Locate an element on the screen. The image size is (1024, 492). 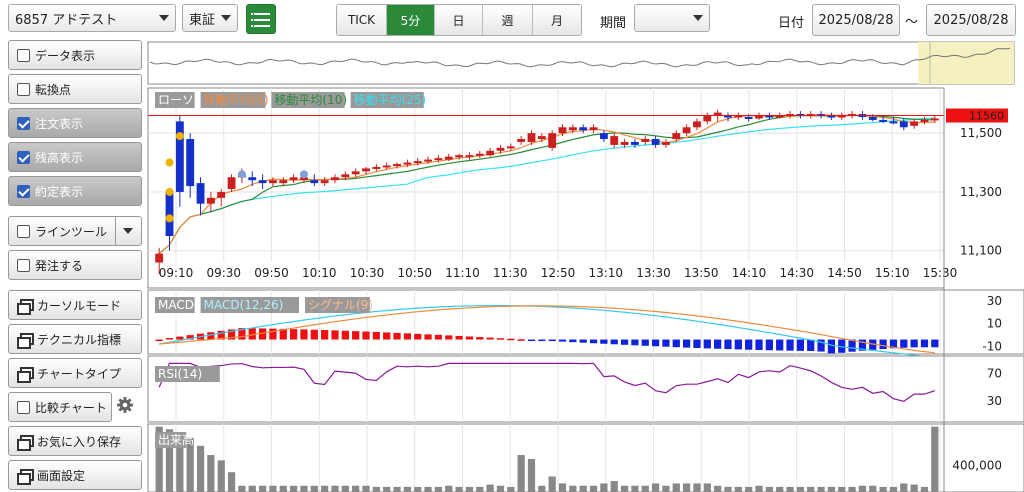
time-tick-label: 15:30 is located at coordinates (940, 273).